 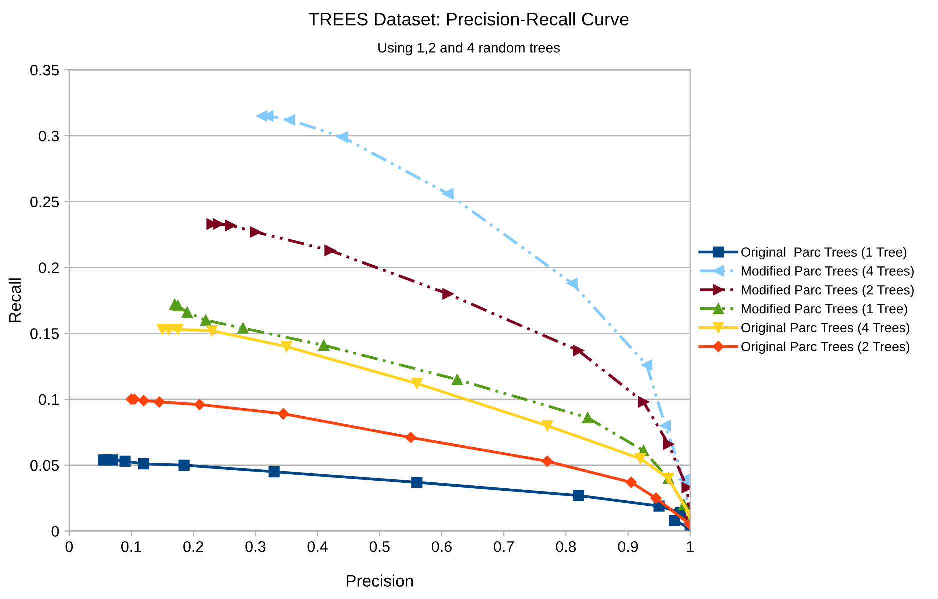 What do you see at coordinates (56, 531) in the screenshot?
I see `y-tick-label: 0` at bounding box center [56, 531].